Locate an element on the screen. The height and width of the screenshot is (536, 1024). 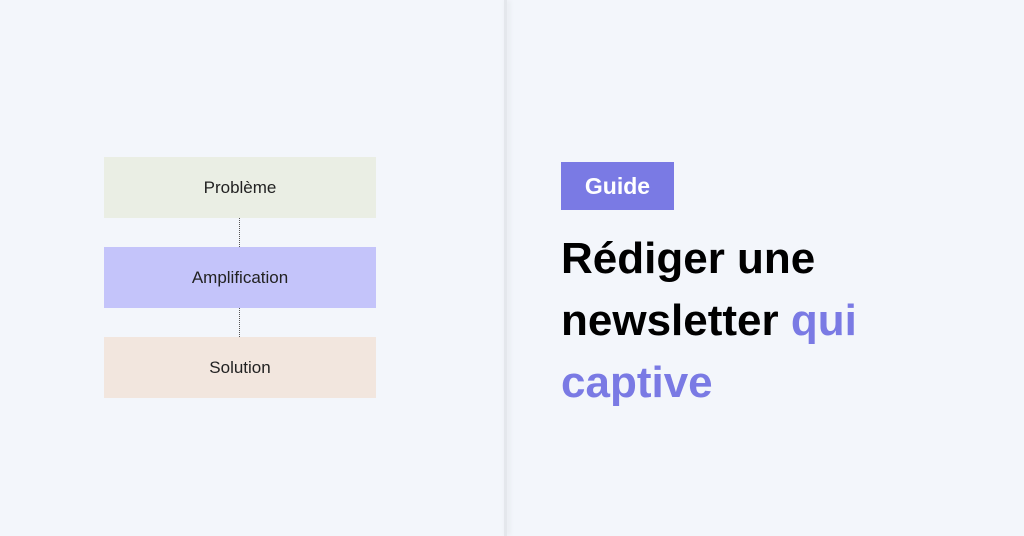
title-line-1: Rédiger une is located at coordinates (688, 258).